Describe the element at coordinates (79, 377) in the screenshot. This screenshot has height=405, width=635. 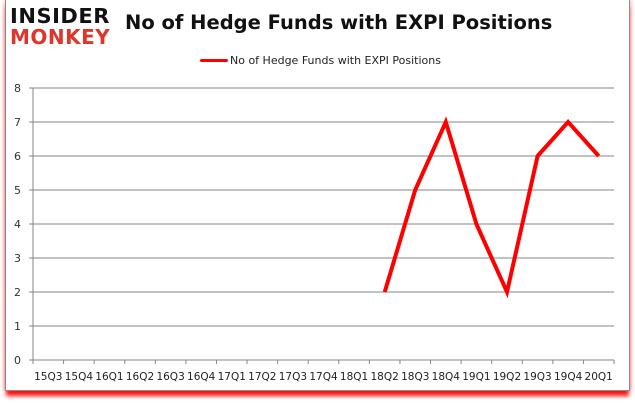
I see `x-tick-label: 15Q4` at that location.